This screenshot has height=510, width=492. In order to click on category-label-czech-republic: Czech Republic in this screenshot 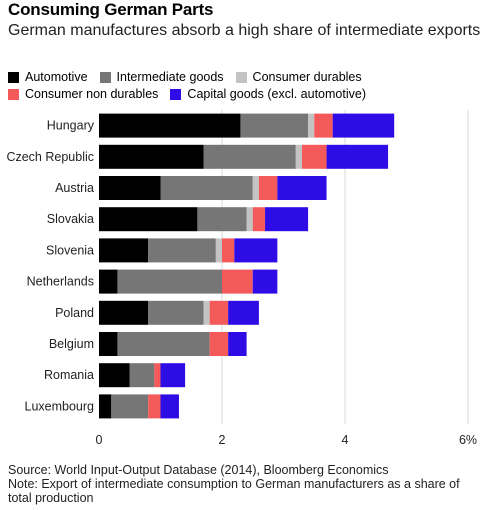, I will do `click(50, 157)`.